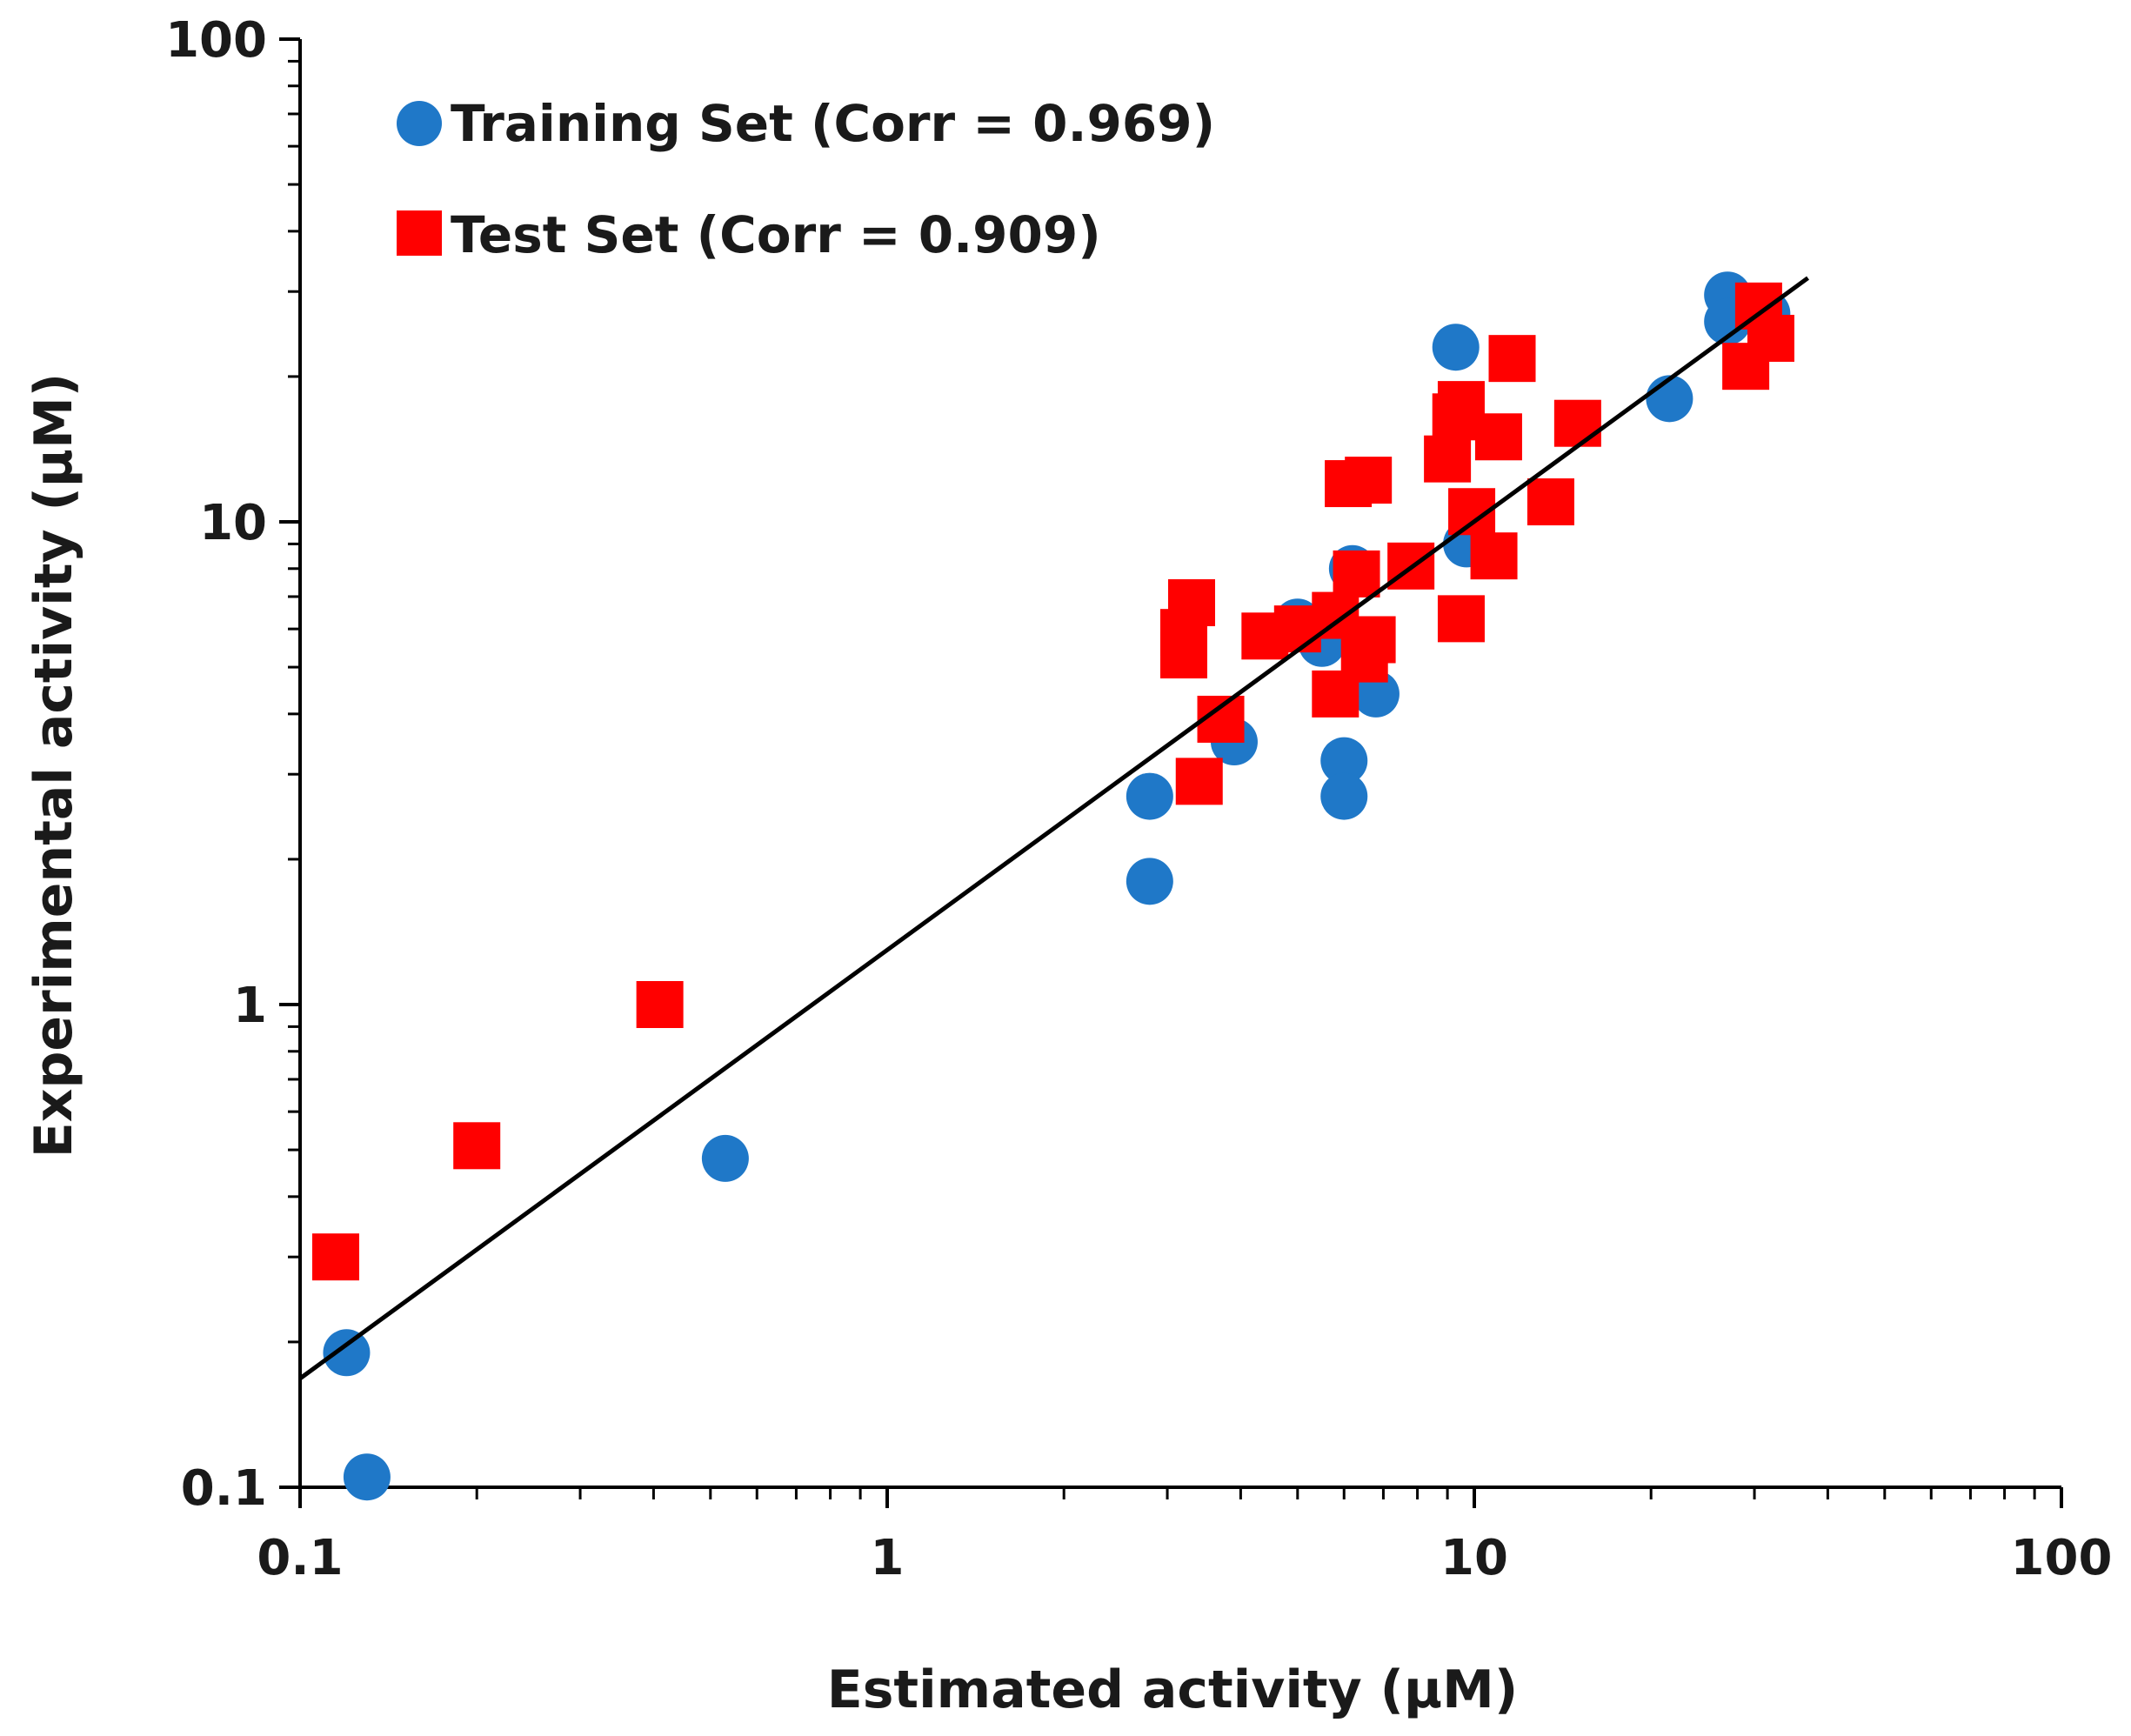 This screenshot has height=1736, width=2131. I want to click on x-tick-label: 100, so click(2062, 1558).